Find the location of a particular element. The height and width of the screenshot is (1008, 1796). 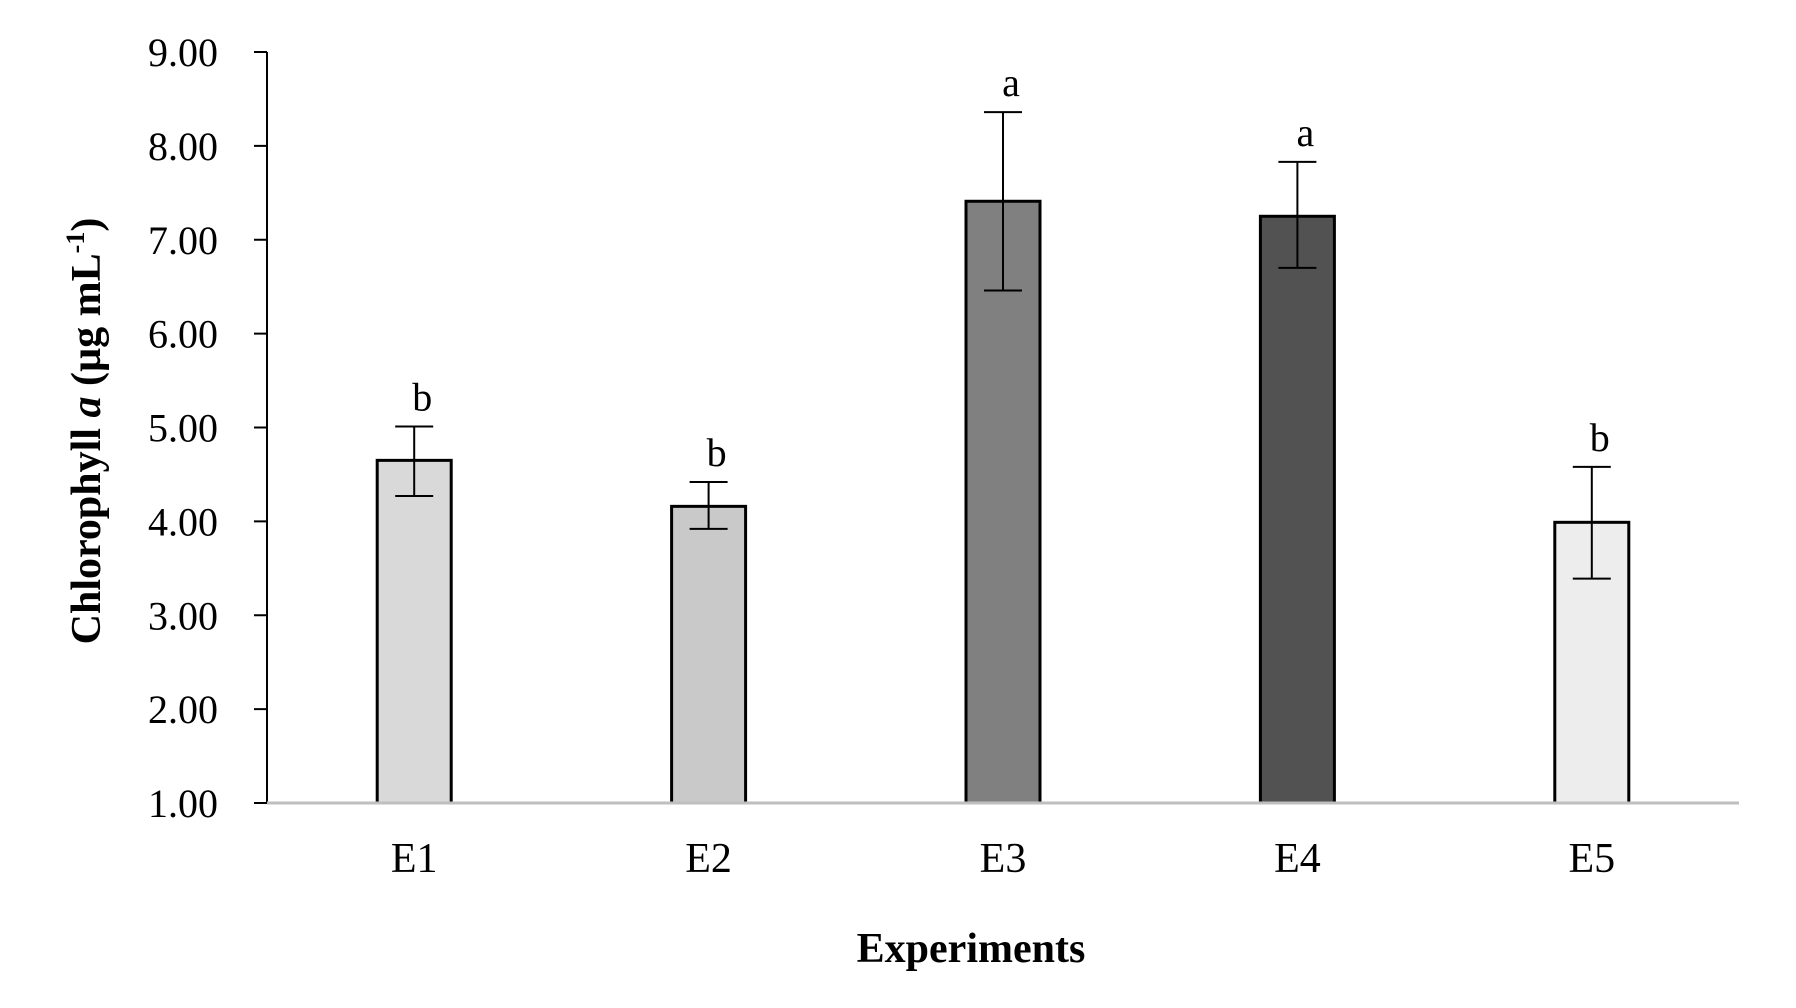

x-category-label-e2: E2 is located at coordinates (708, 859).